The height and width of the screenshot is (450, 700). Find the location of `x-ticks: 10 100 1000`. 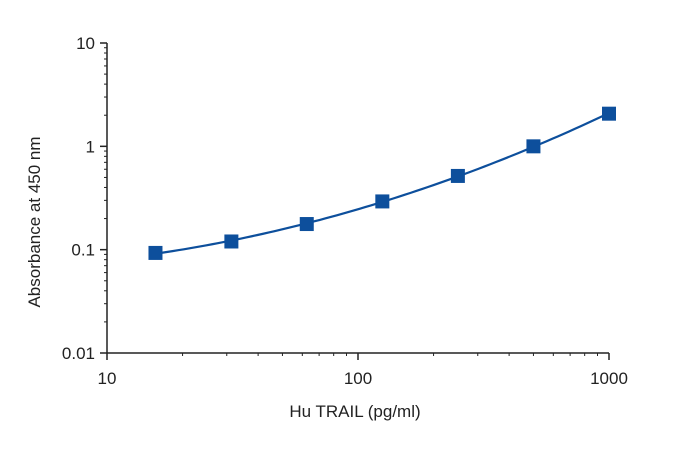

x-ticks: 10 100 1000 is located at coordinates (363, 370).